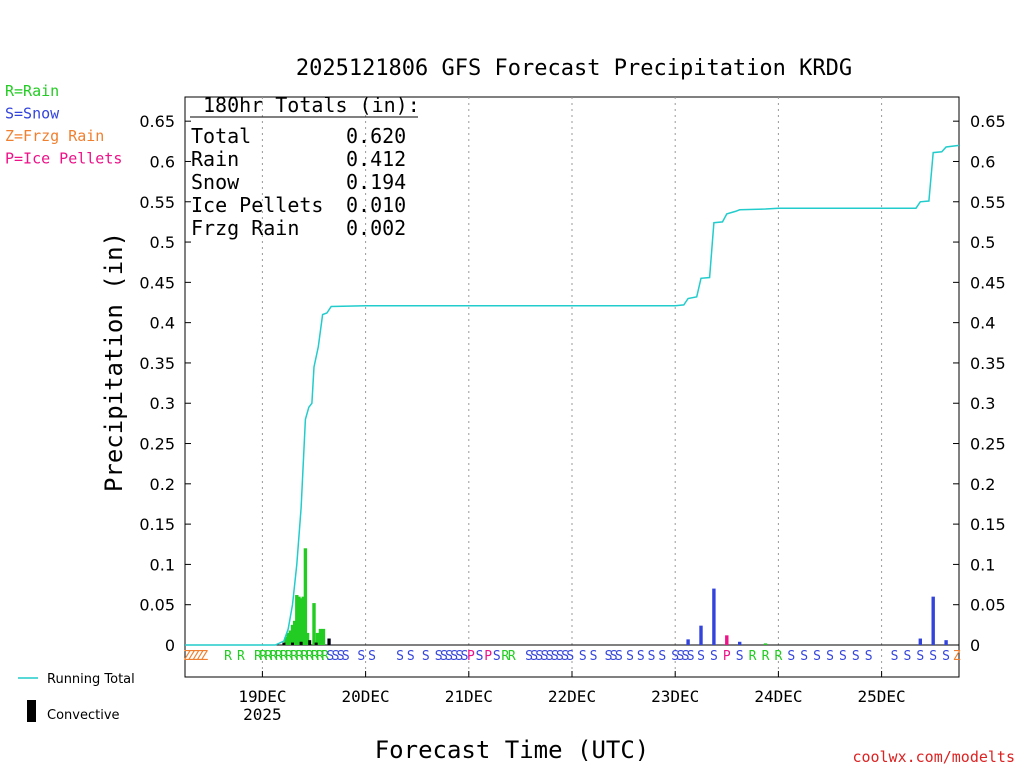 The width and height of the screenshot is (1024, 768). I want to click on x-tick-label: 22DEC, so click(572, 696).